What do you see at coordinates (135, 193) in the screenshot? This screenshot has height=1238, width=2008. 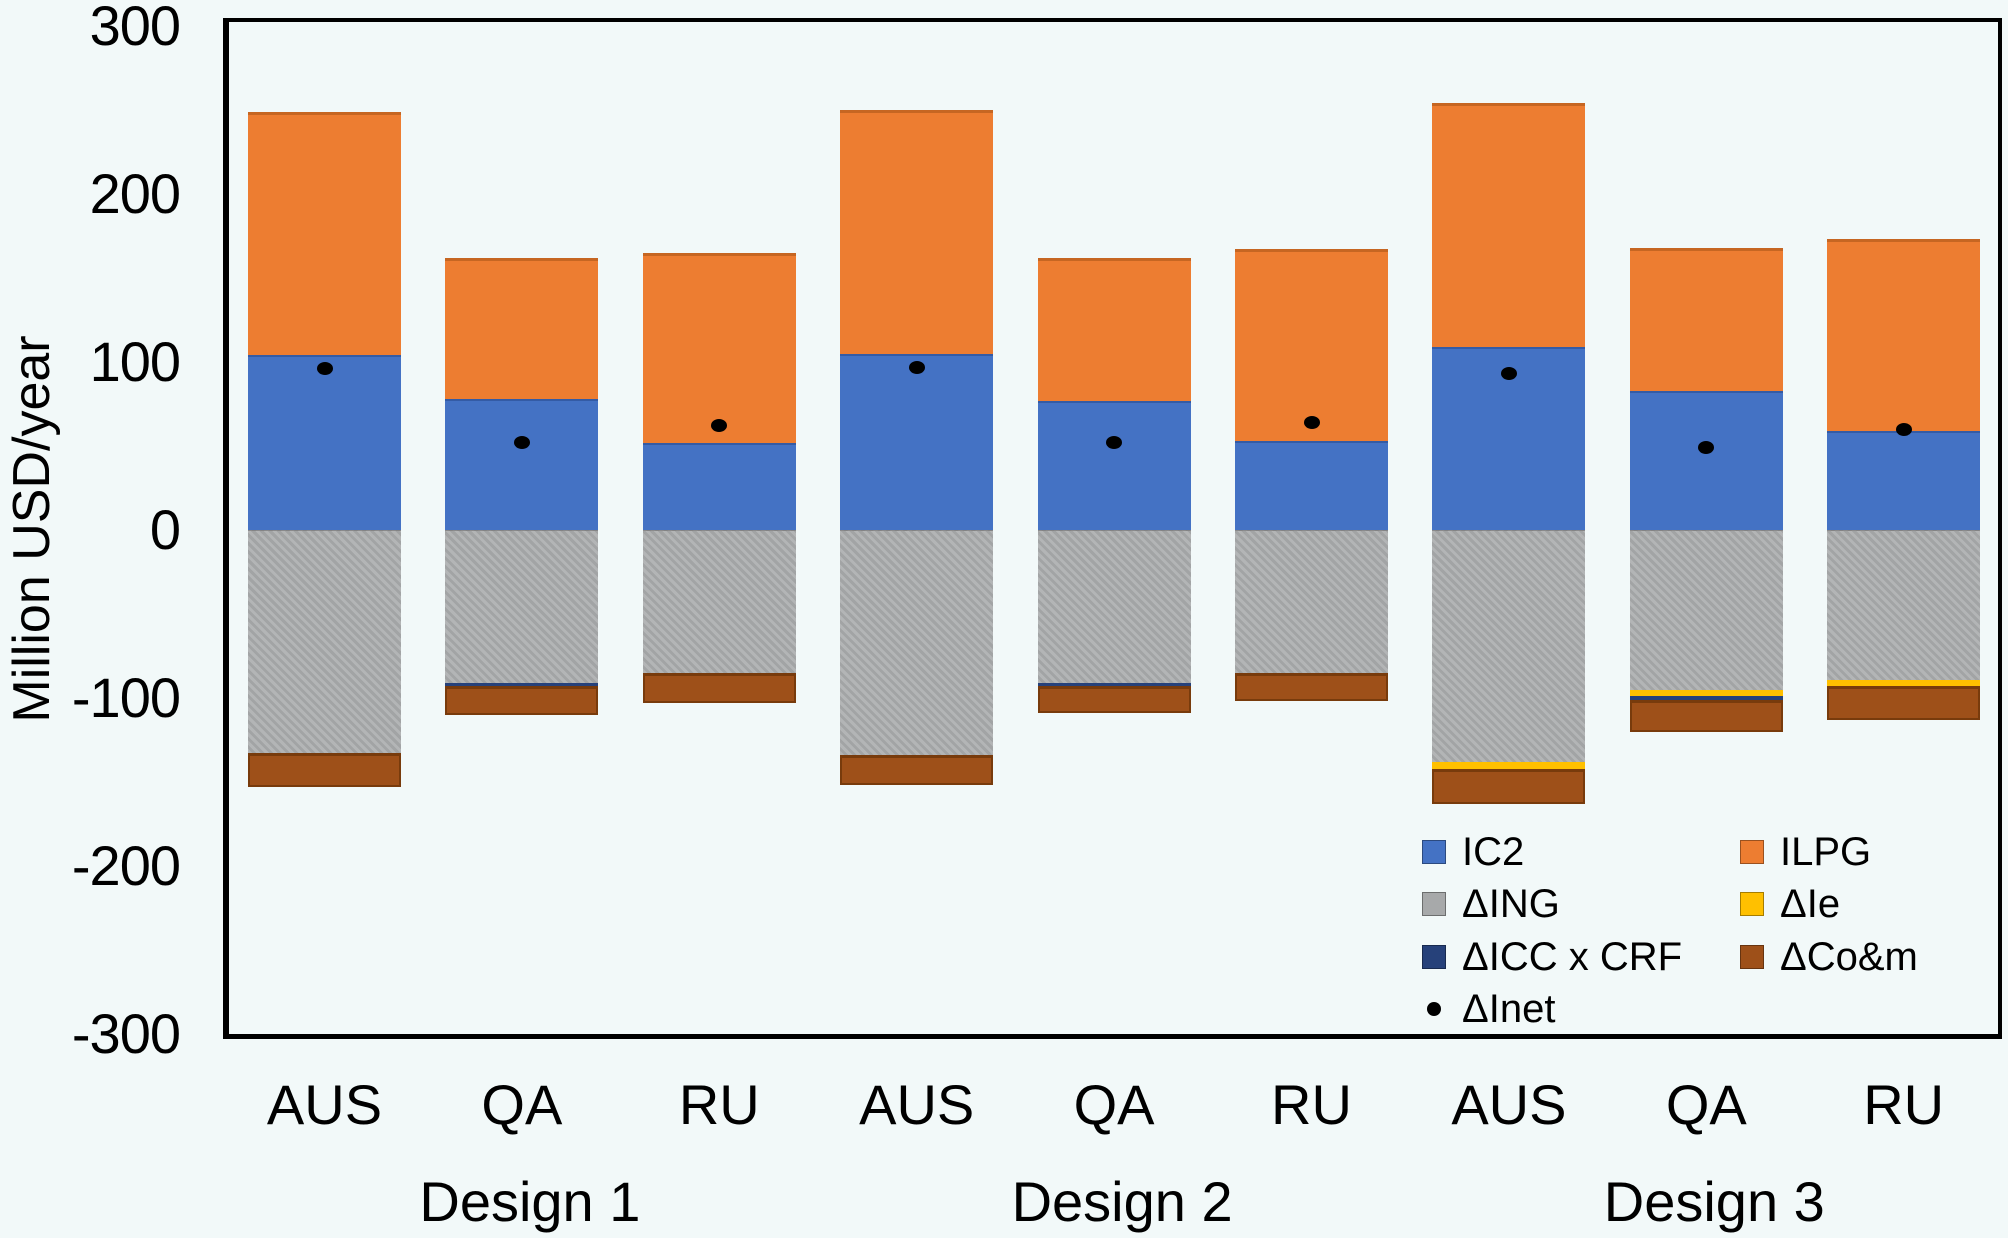 I see `y-tick-label: 200` at bounding box center [135, 193].